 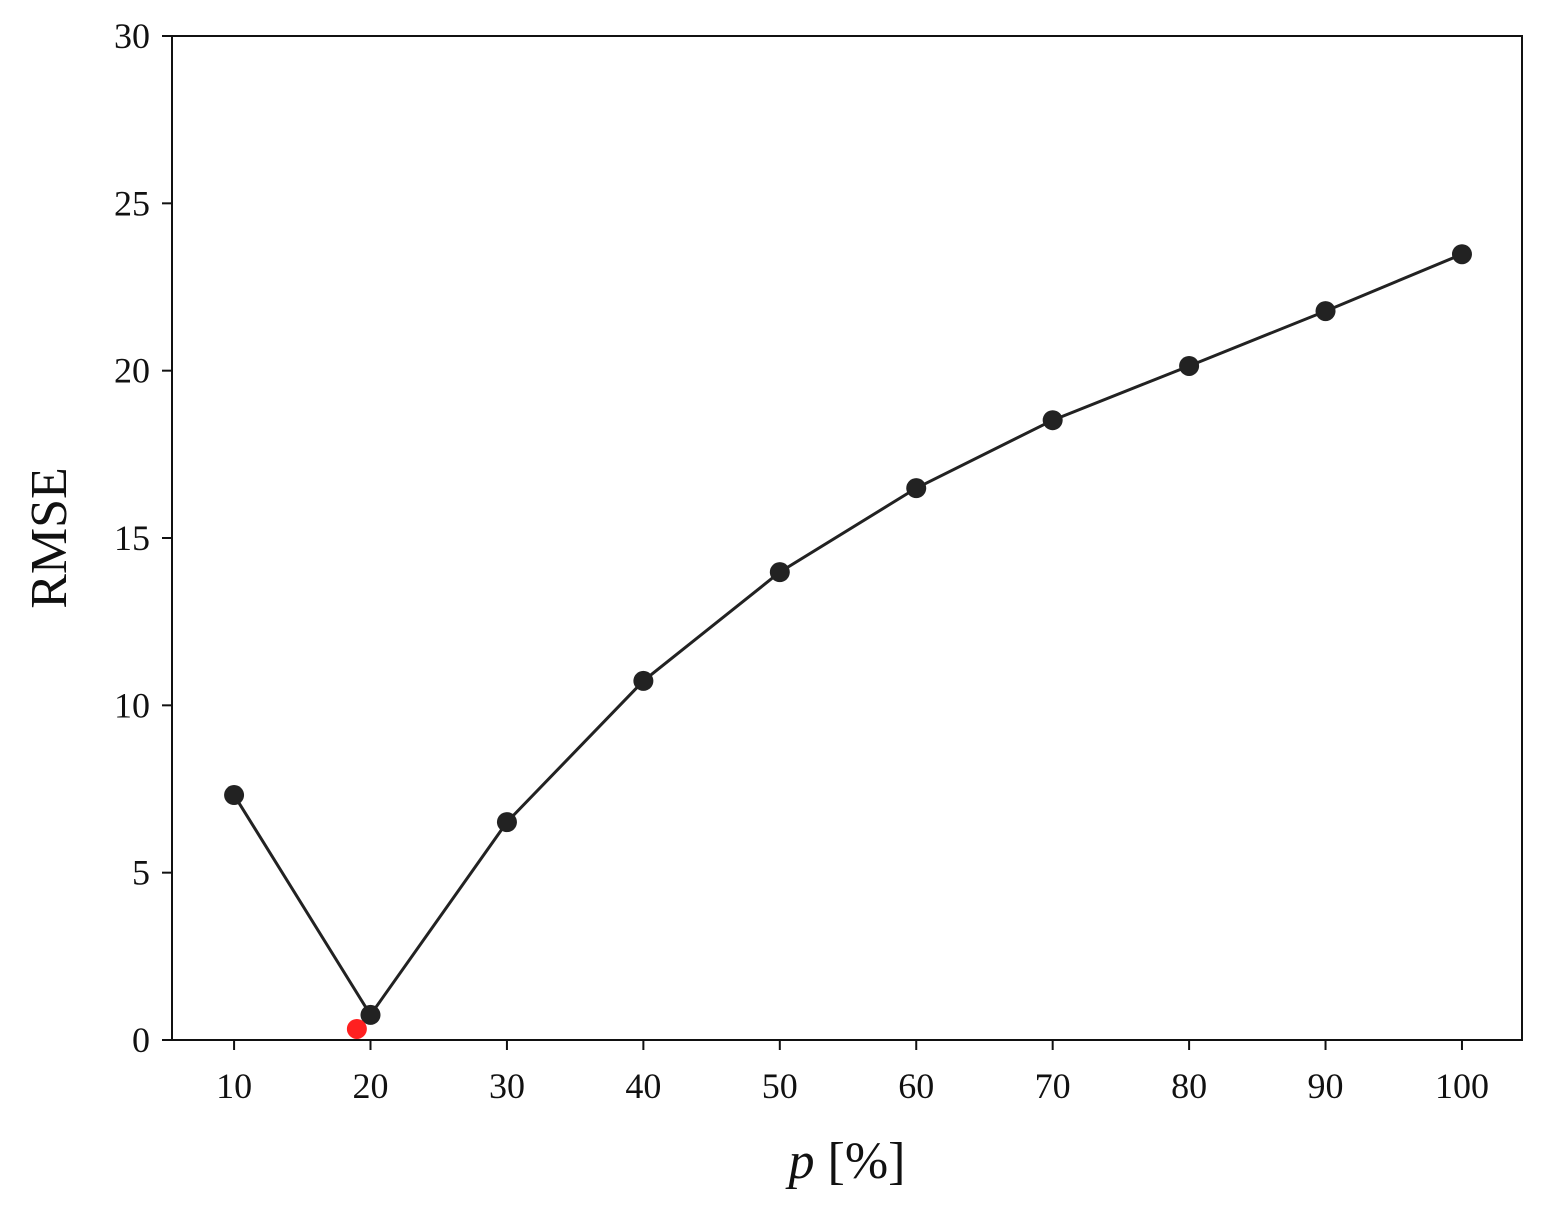 What do you see at coordinates (643, 1086) in the screenshot?
I see `x-tick-label: 40` at bounding box center [643, 1086].